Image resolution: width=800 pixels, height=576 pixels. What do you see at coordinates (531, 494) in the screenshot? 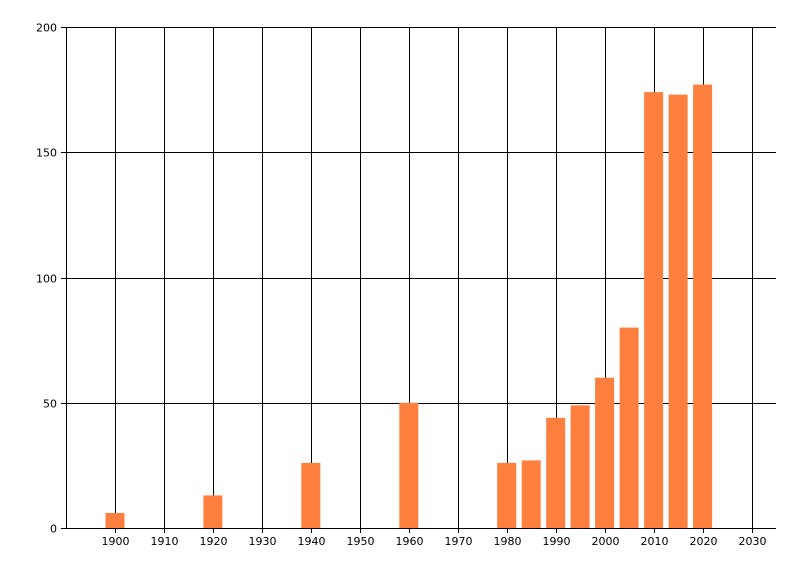
I see `bar-1985` at bounding box center [531, 494].